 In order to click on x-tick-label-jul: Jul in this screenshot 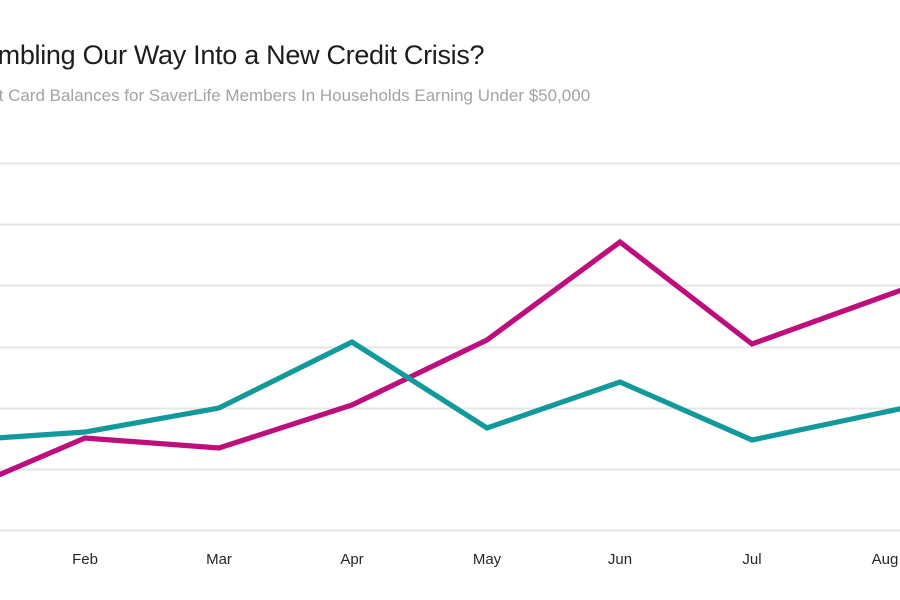, I will do `click(752, 559)`.